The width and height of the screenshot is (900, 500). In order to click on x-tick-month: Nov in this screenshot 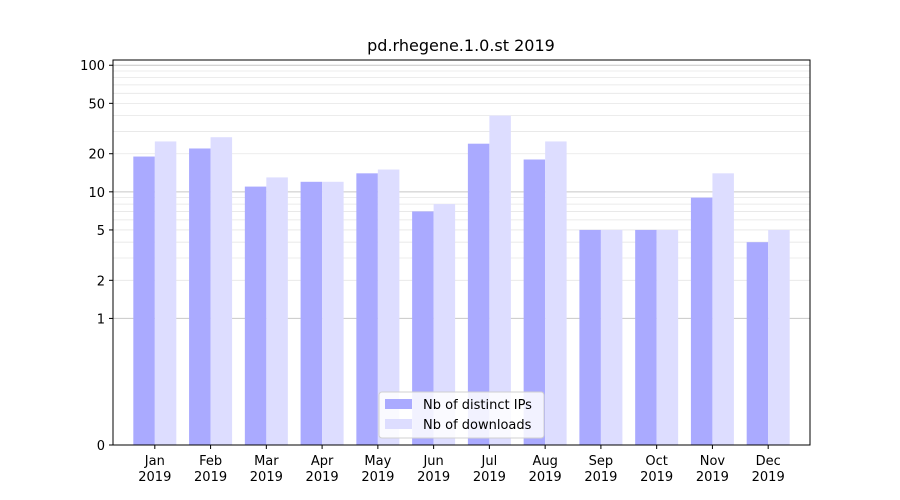, I will do `click(713, 461)`.